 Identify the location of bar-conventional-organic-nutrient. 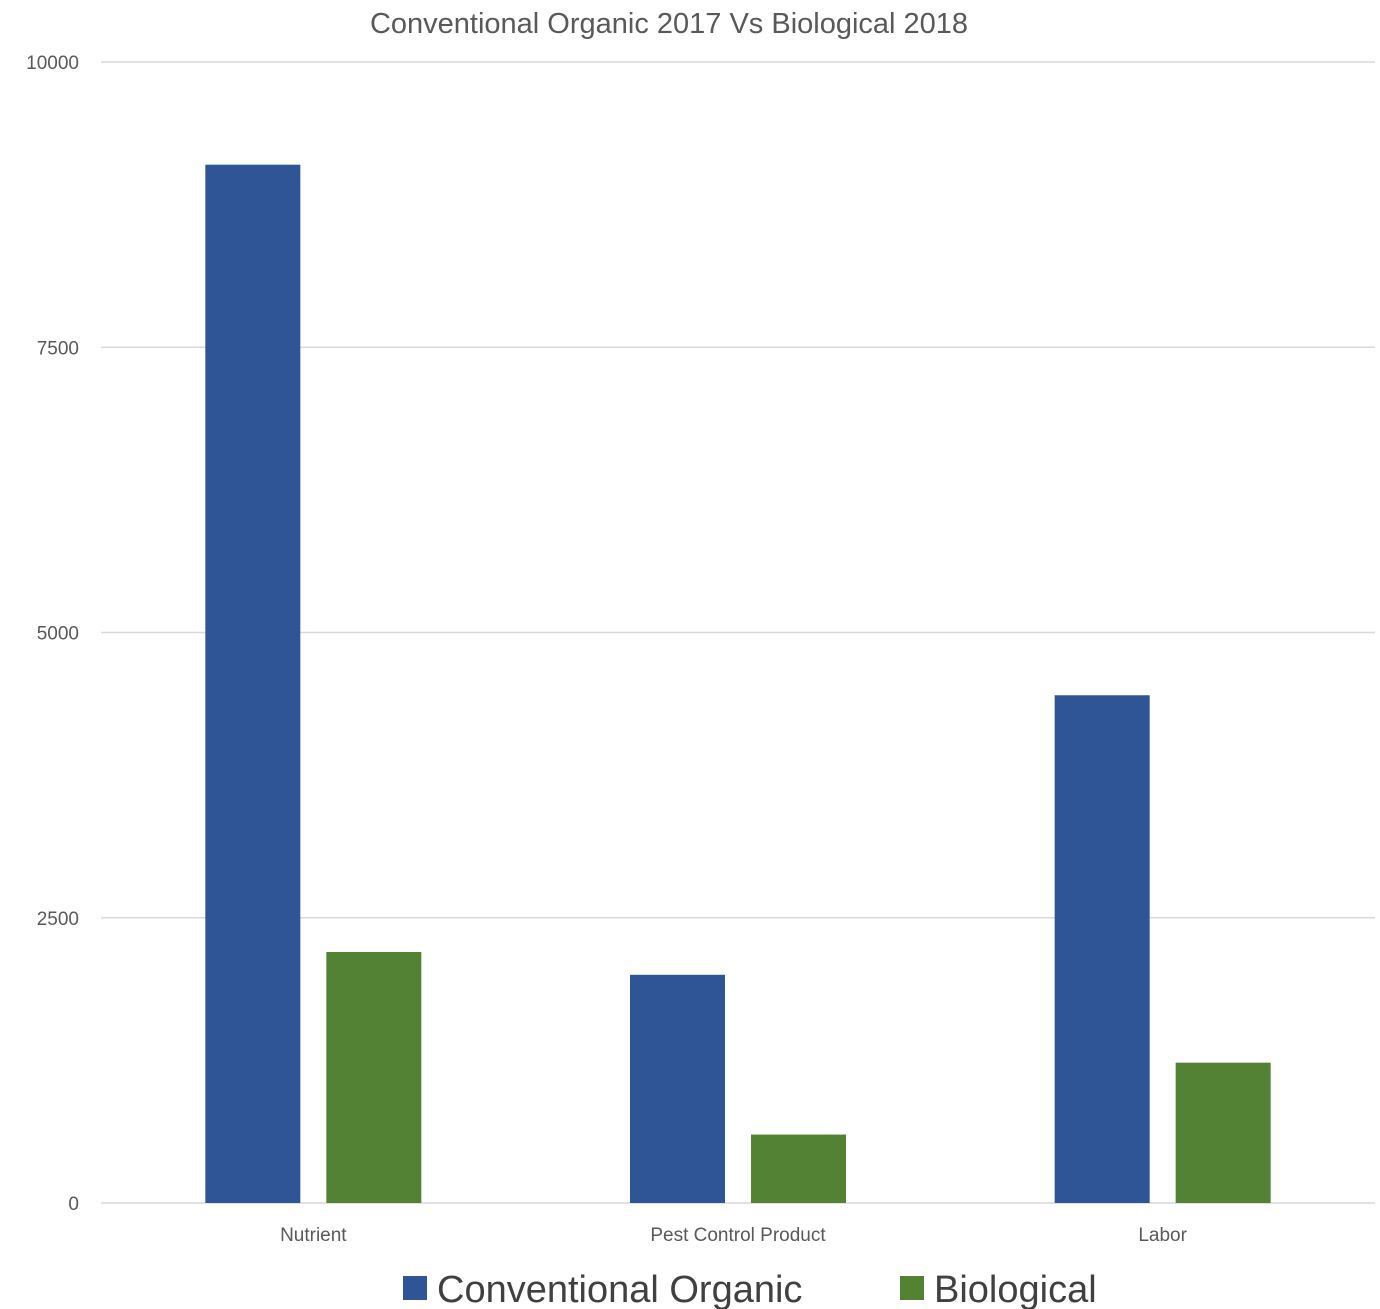
(253, 684).